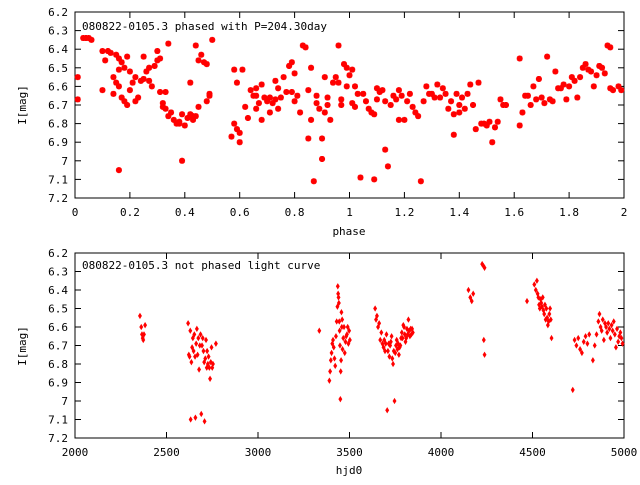 The image size is (640, 485). I want to click on unphased-xtick-label: 3500, so click(349, 452).